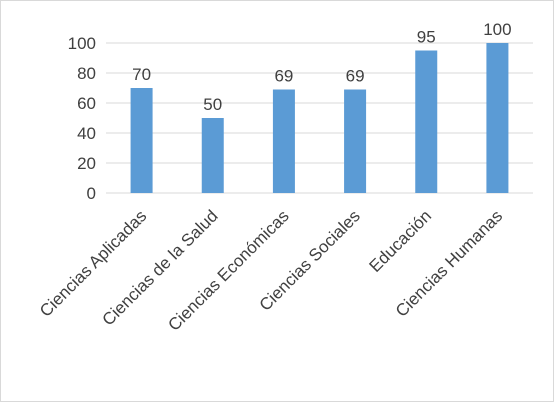 The height and width of the screenshot is (403, 554). What do you see at coordinates (82, 43) in the screenshot?
I see `y-tick-label-5: 100` at bounding box center [82, 43].